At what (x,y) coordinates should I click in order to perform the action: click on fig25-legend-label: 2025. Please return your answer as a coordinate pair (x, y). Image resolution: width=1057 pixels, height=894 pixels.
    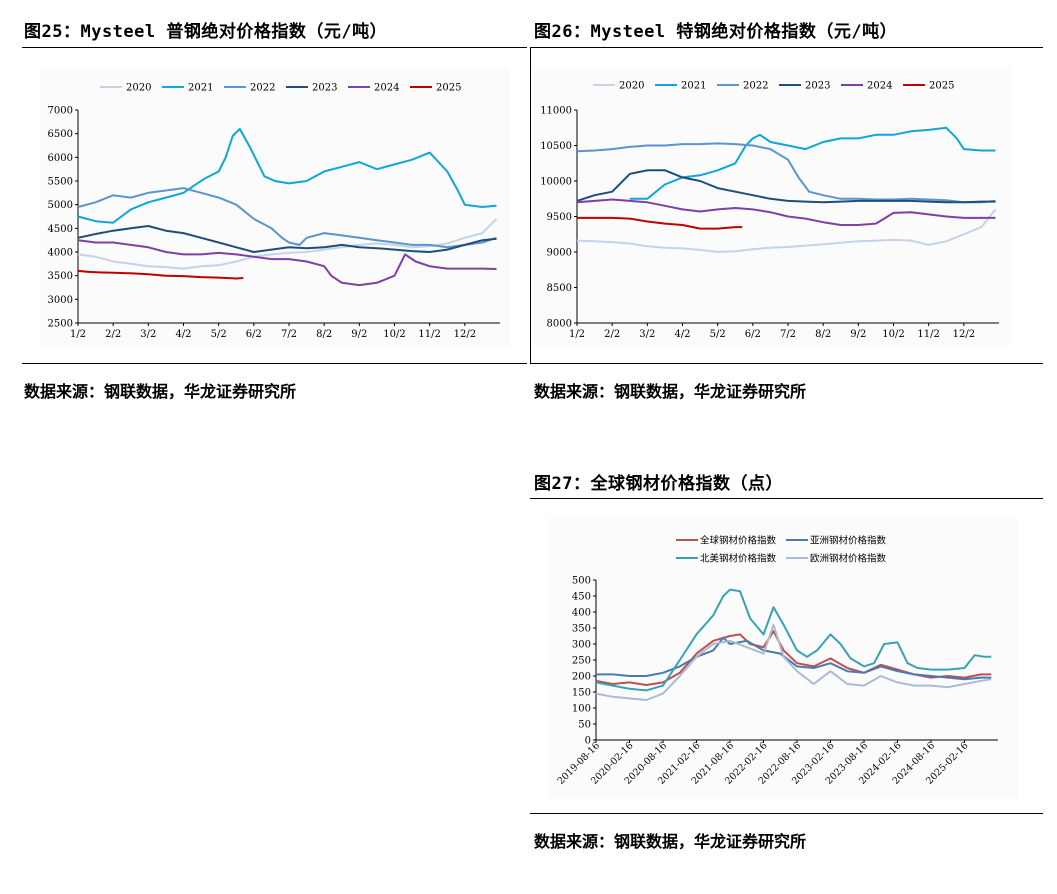
    Looking at the image, I should click on (448, 88).